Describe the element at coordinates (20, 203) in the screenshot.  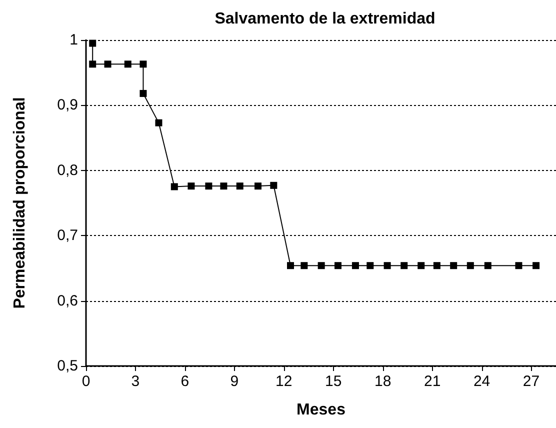
I see `y-axis-title: Permeabilidad proporcional` at that location.